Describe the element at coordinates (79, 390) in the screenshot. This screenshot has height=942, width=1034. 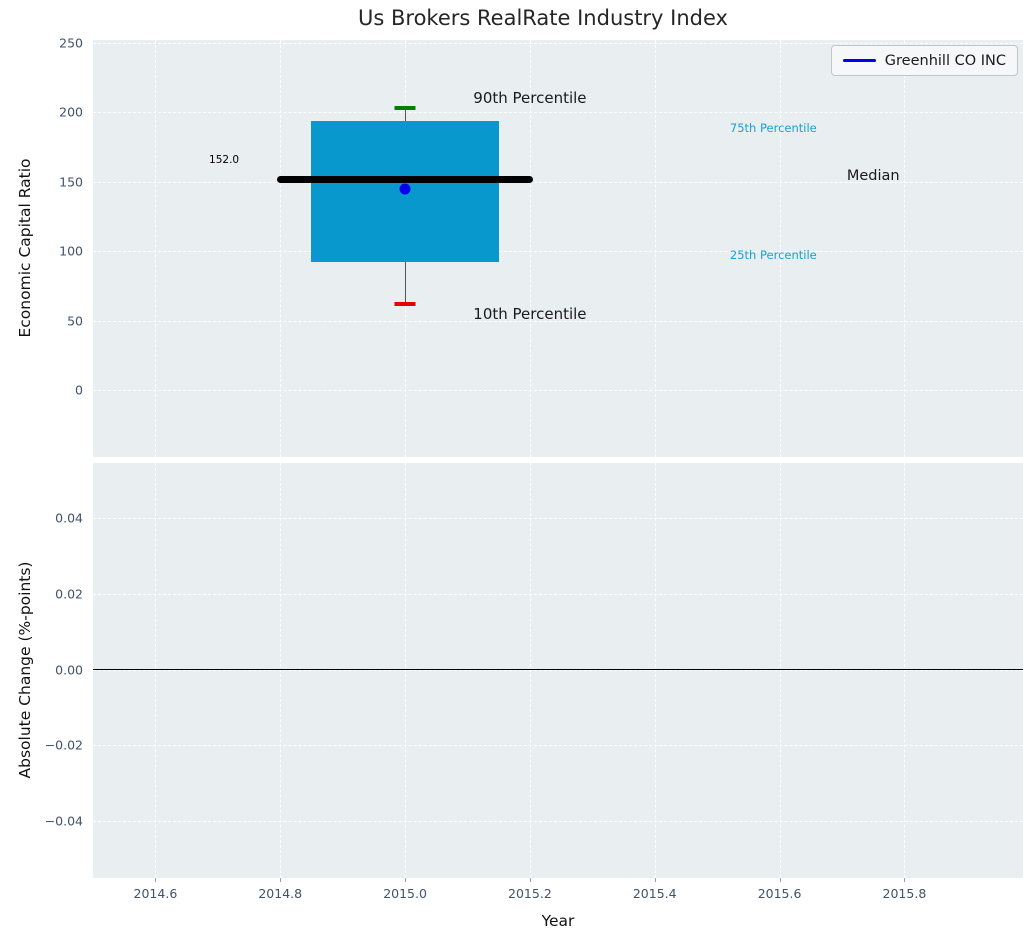
I see `y-tick-label: 0` at that location.